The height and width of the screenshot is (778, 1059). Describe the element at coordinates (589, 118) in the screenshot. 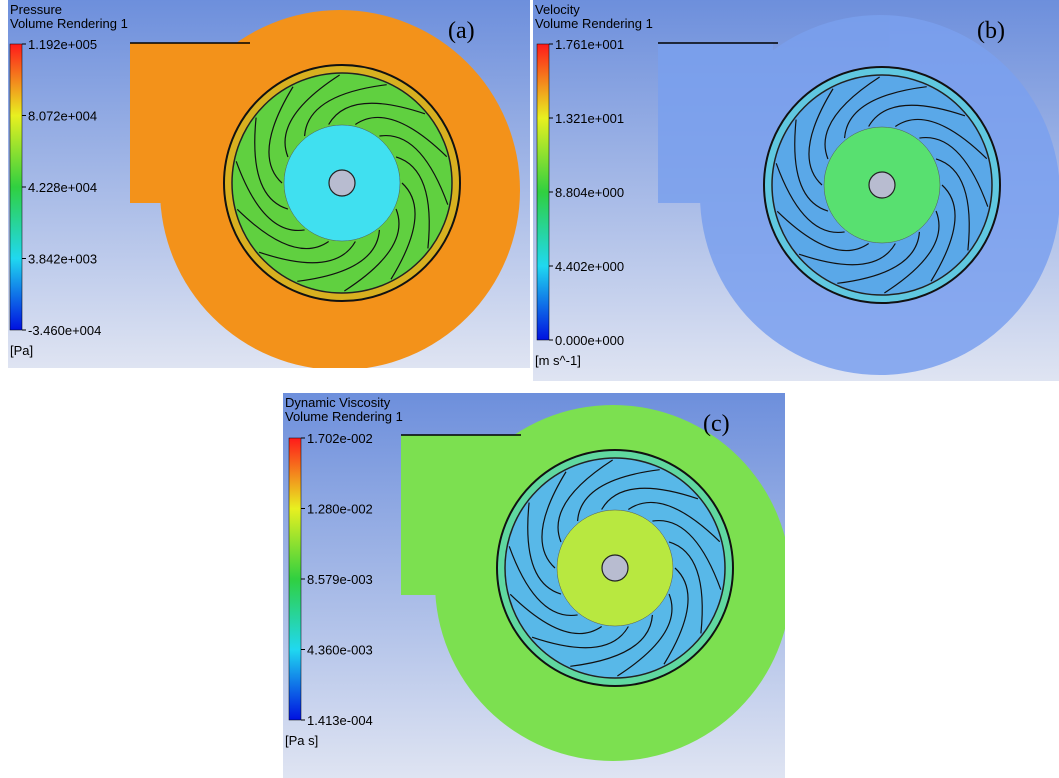

I see `colorbar-label: 1.321e+001` at that location.